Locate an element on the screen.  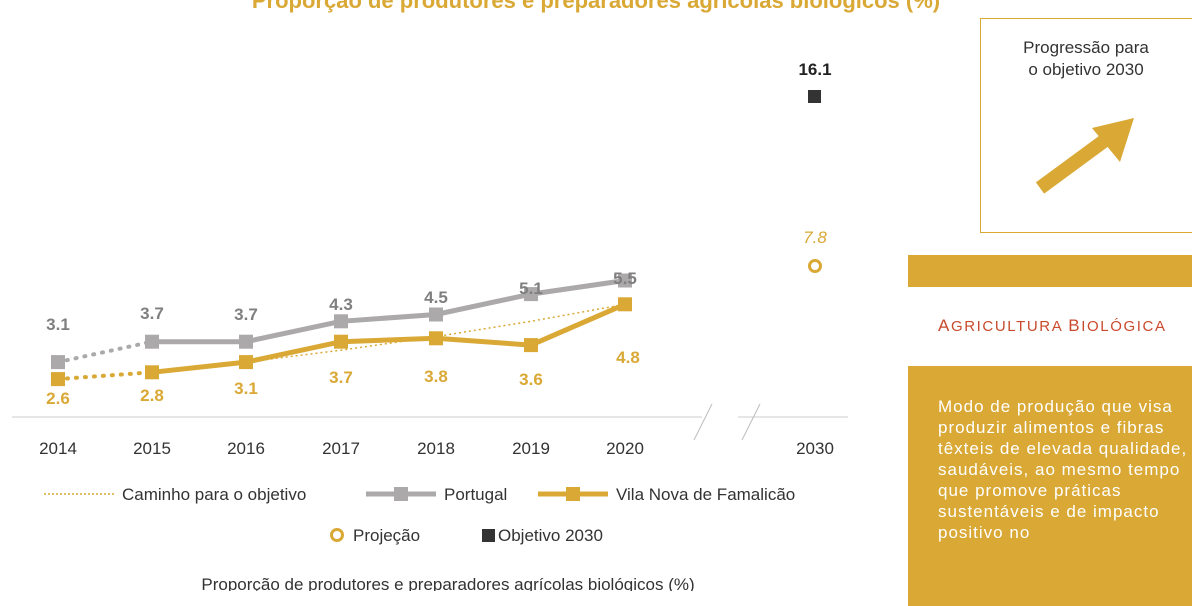
portugal-data-label: 5.5 is located at coordinates (625, 278).